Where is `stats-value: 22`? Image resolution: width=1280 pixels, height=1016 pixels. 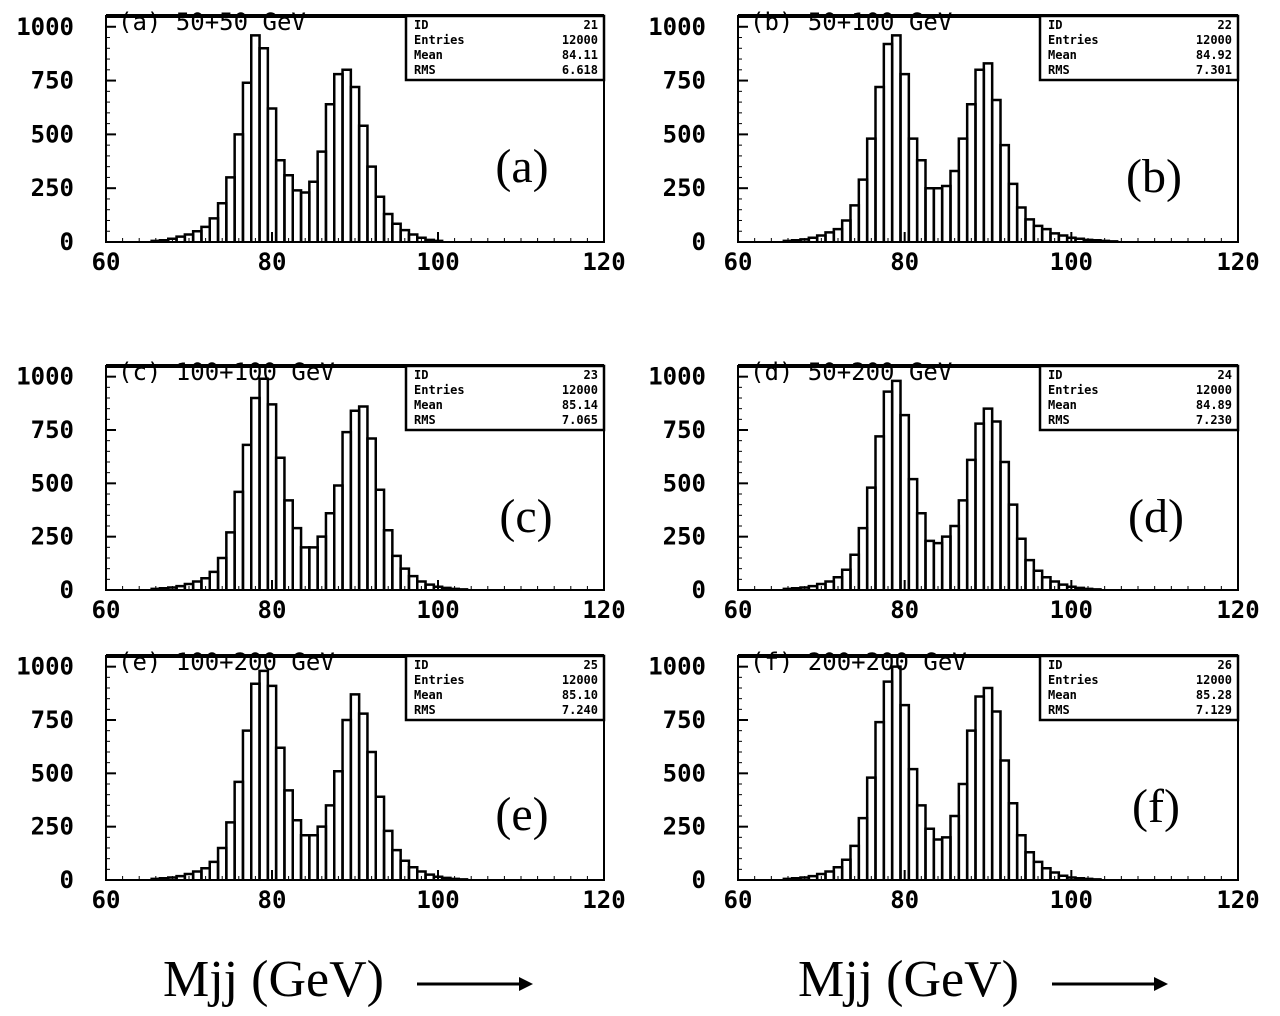
stats-value: 22 is located at coordinates (1225, 25).